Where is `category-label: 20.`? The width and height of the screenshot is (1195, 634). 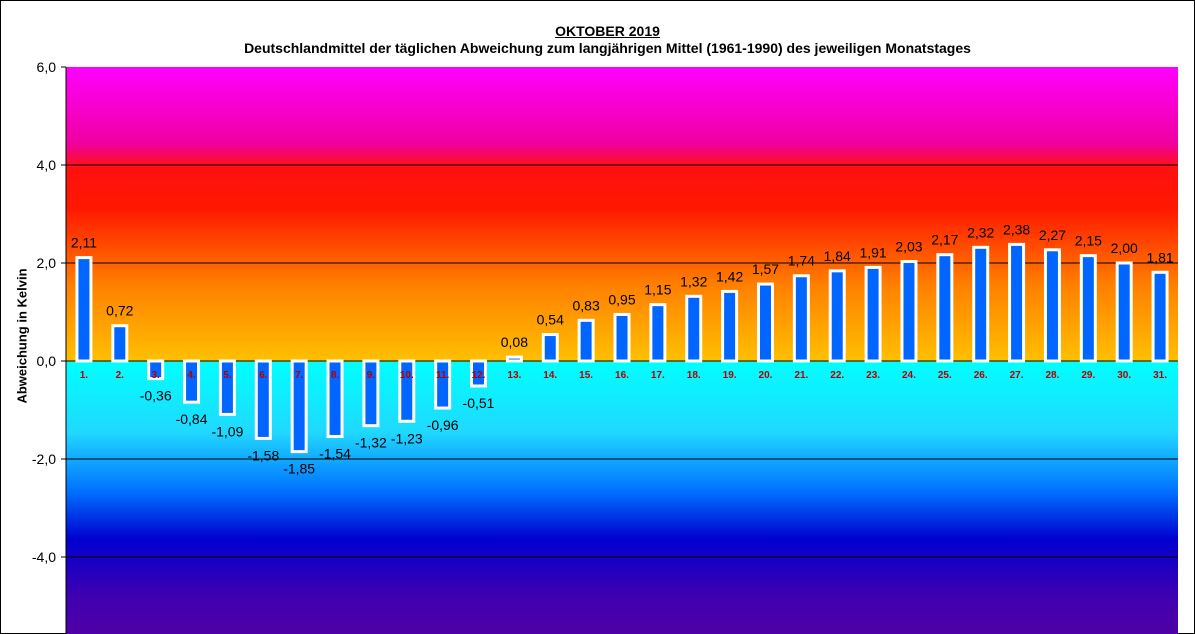 category-label: 20. is located at coordinates (766, 375).